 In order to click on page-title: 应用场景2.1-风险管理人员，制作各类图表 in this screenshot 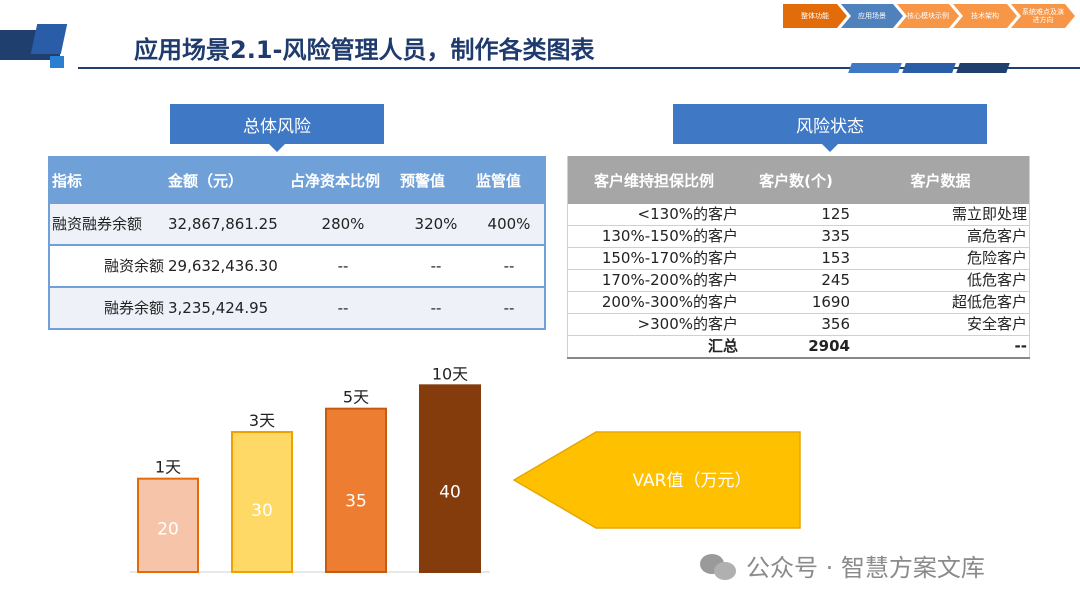, I will do `click(364, 50)`.